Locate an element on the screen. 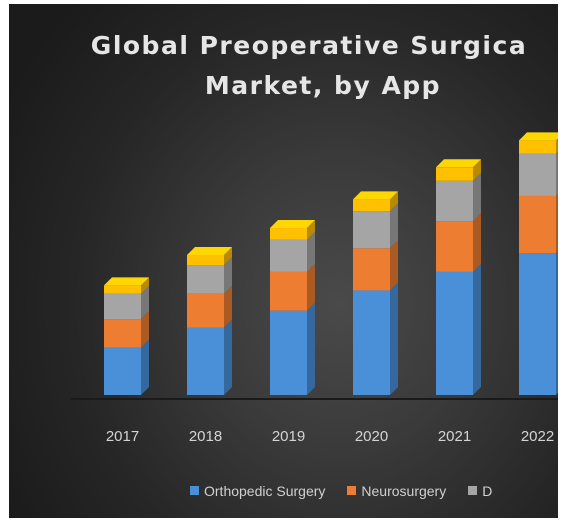  legend-item-2: Neurosurgery is located at coordinates (396, 491).